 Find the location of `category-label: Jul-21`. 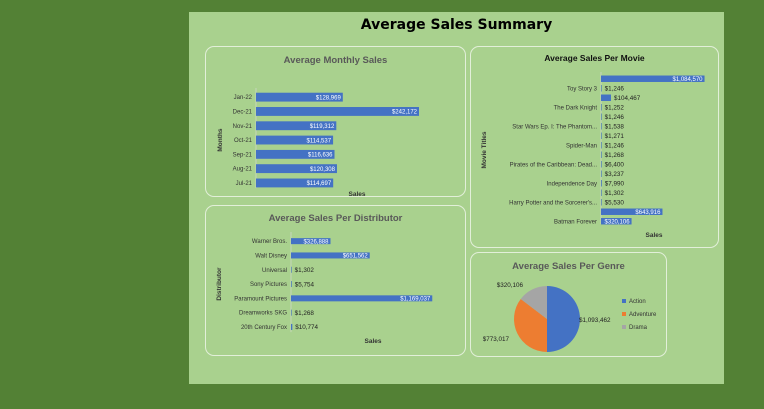

category-label: Jul-21 is located at coordinates (244, 184).